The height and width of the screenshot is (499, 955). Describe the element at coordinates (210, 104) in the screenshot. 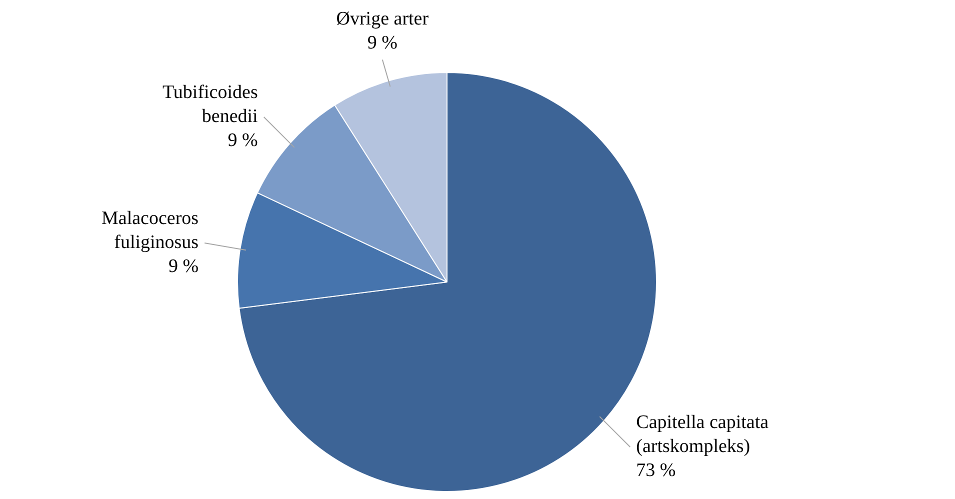

I see `slice-label: Tubificoides benedii` at that location.